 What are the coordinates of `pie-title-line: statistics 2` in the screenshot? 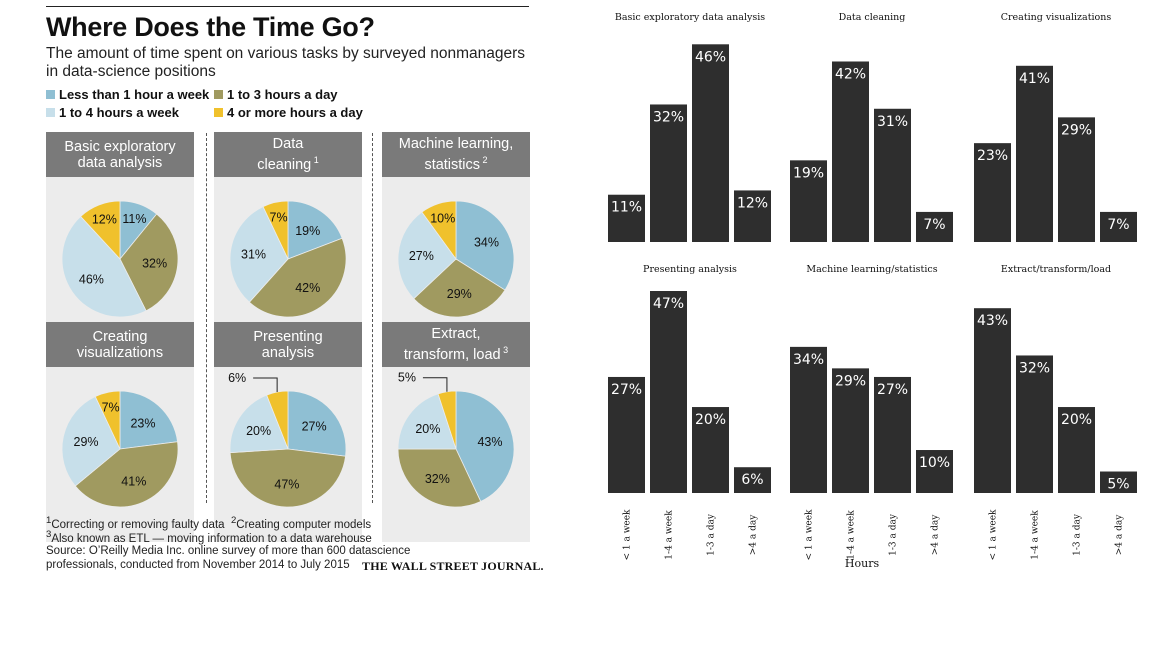 It's located at (456, 164).